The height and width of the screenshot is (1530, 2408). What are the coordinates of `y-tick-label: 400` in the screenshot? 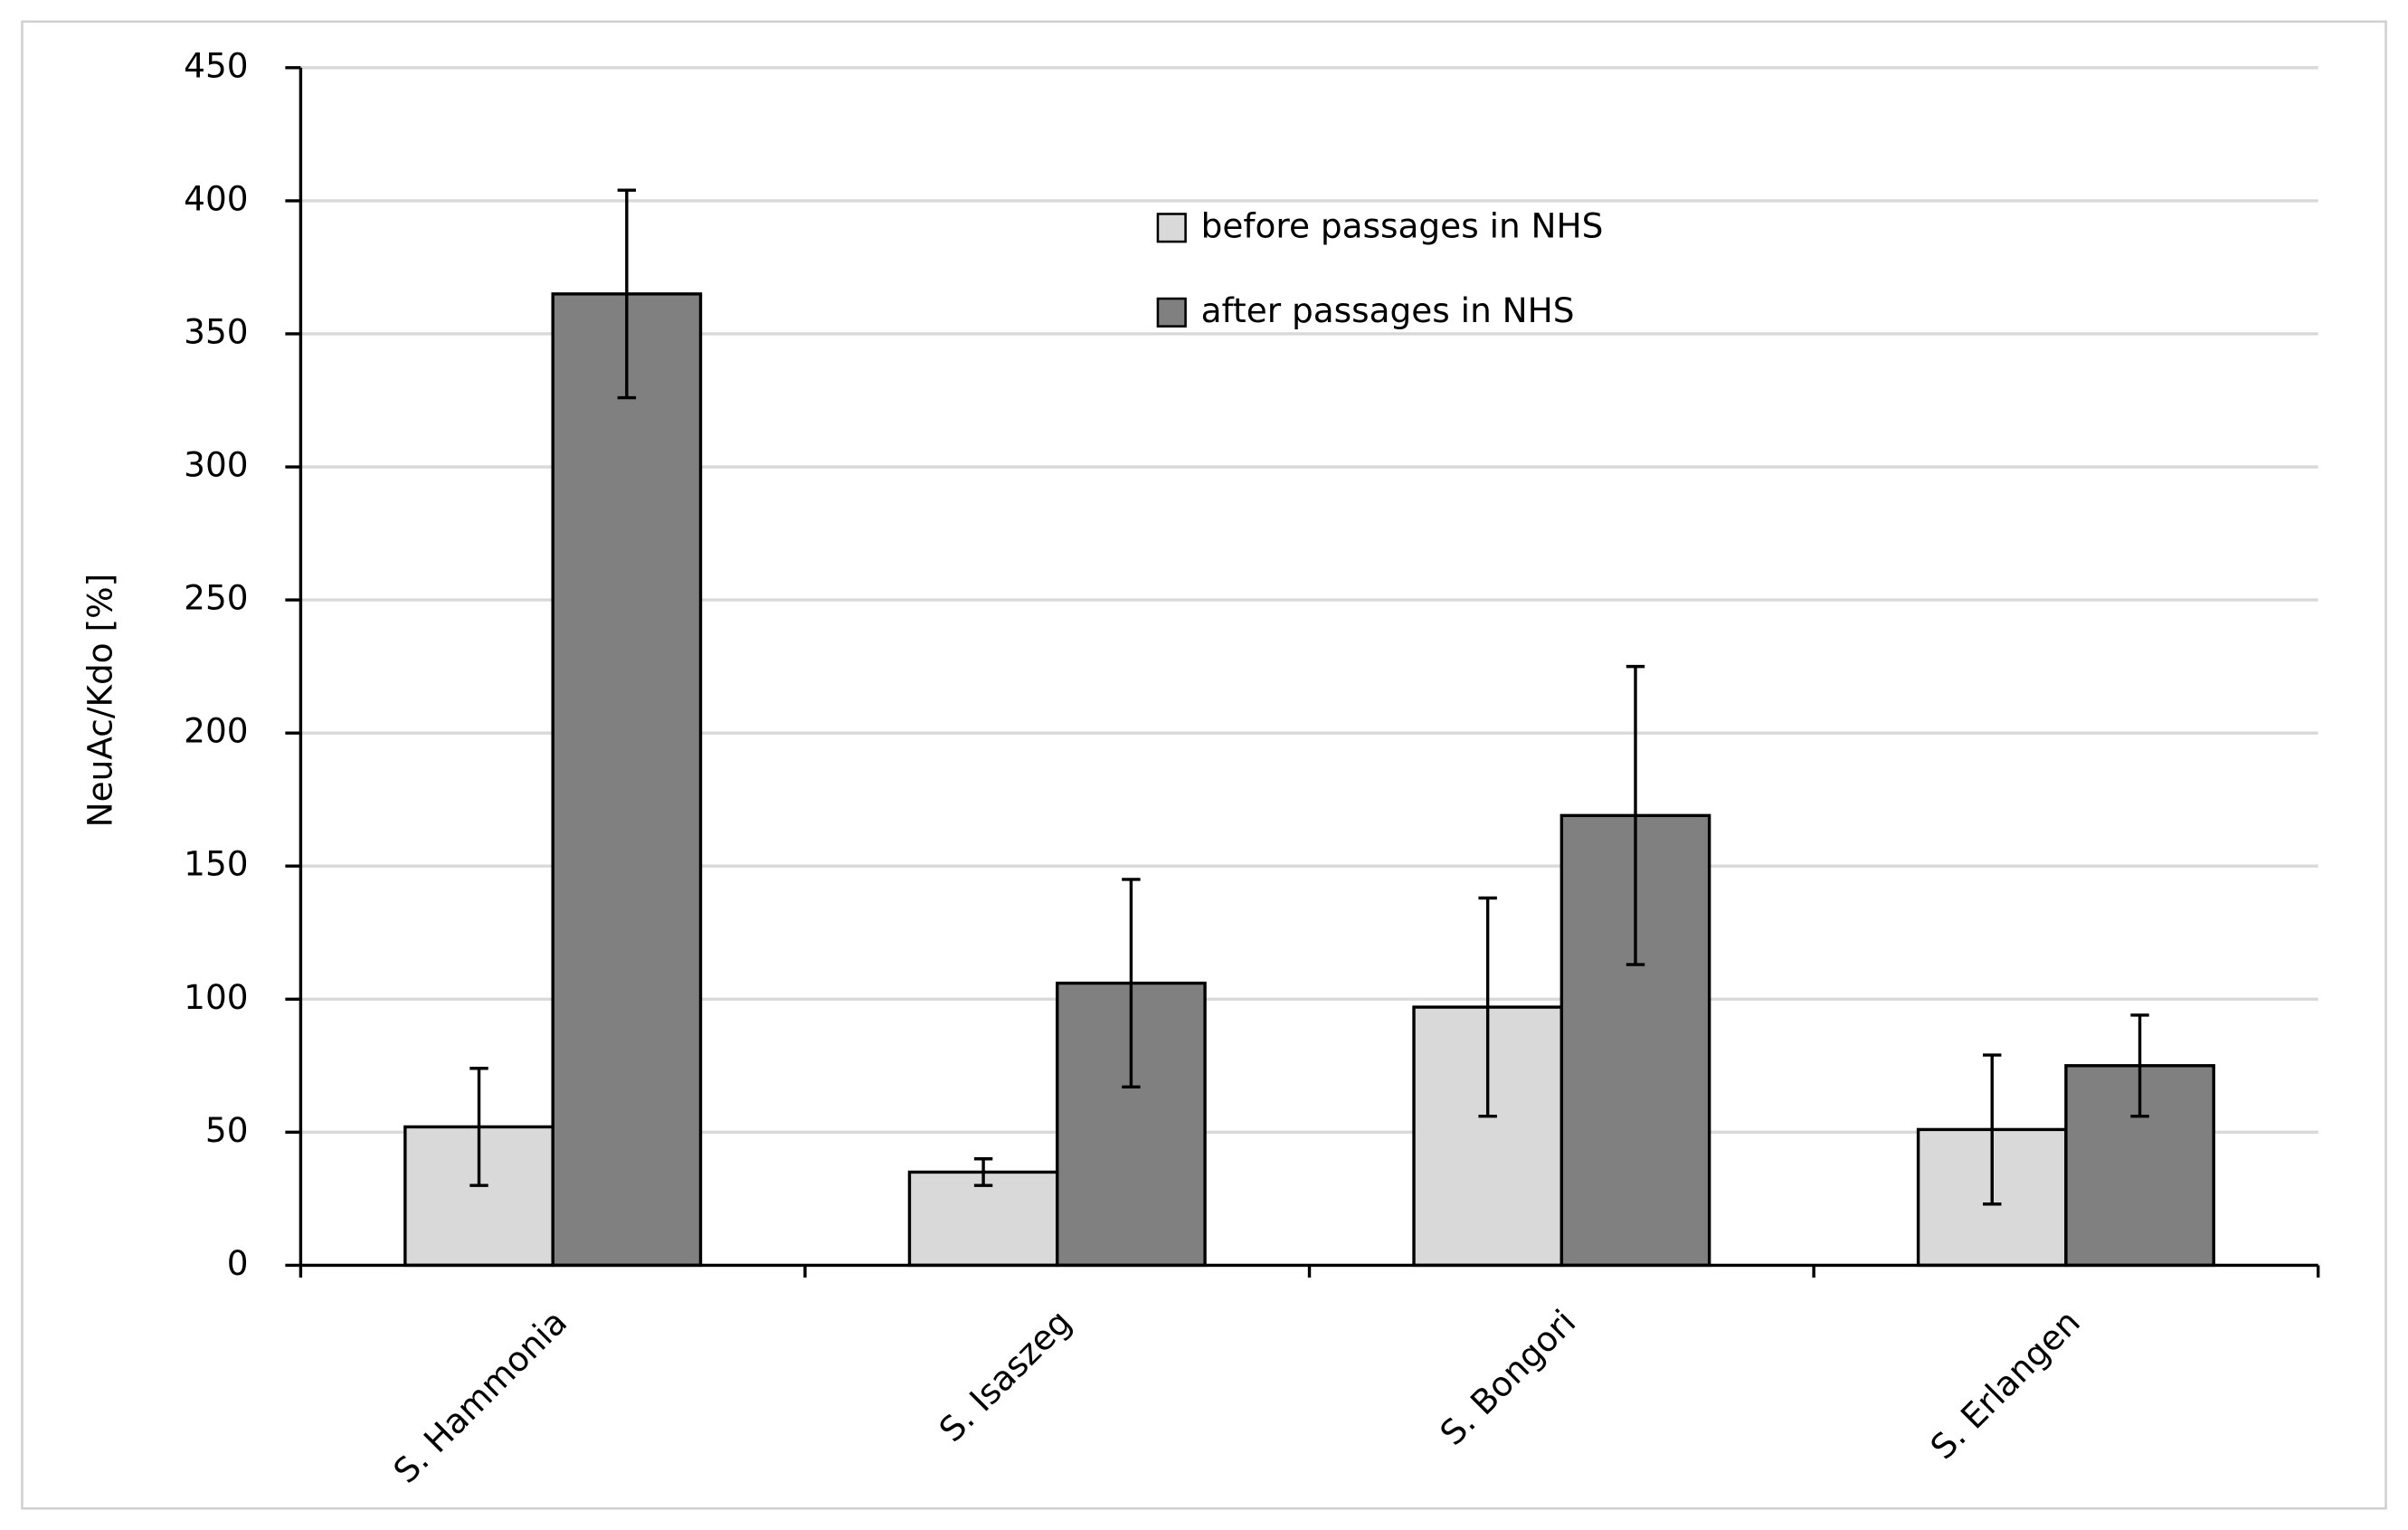 It's located at (216, 198).